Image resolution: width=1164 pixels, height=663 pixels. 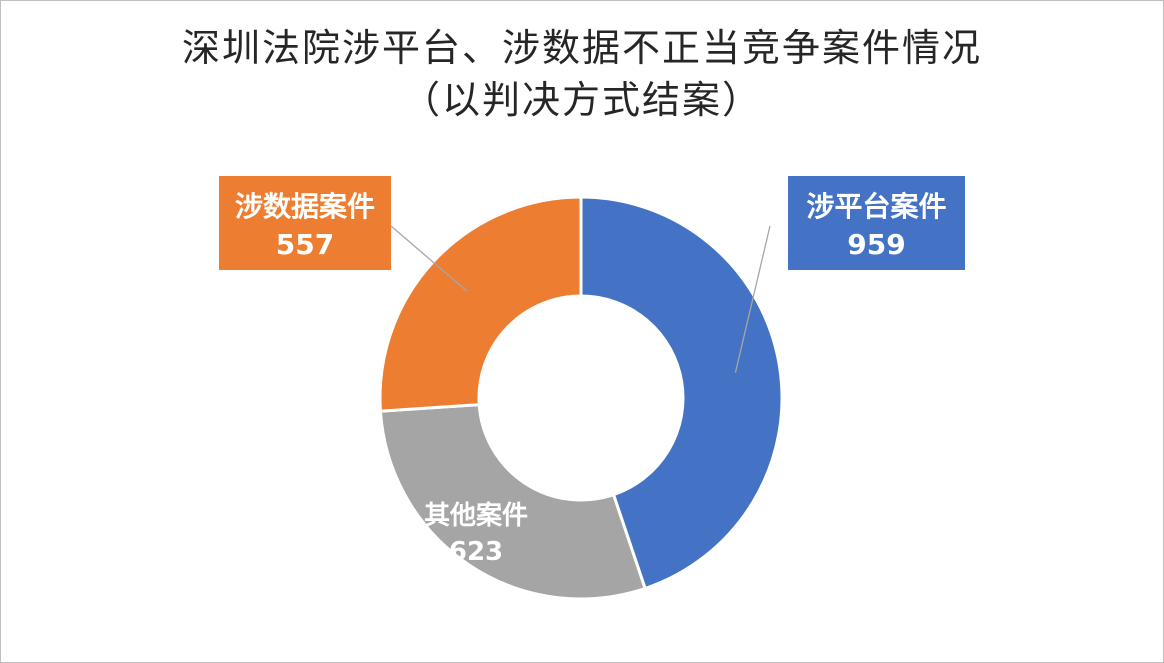 What do you see at coordinates (581, 100) in the screenshot?
I see `chart-subtitle: （以判决方式结案）` at bounding box center [581, 100].